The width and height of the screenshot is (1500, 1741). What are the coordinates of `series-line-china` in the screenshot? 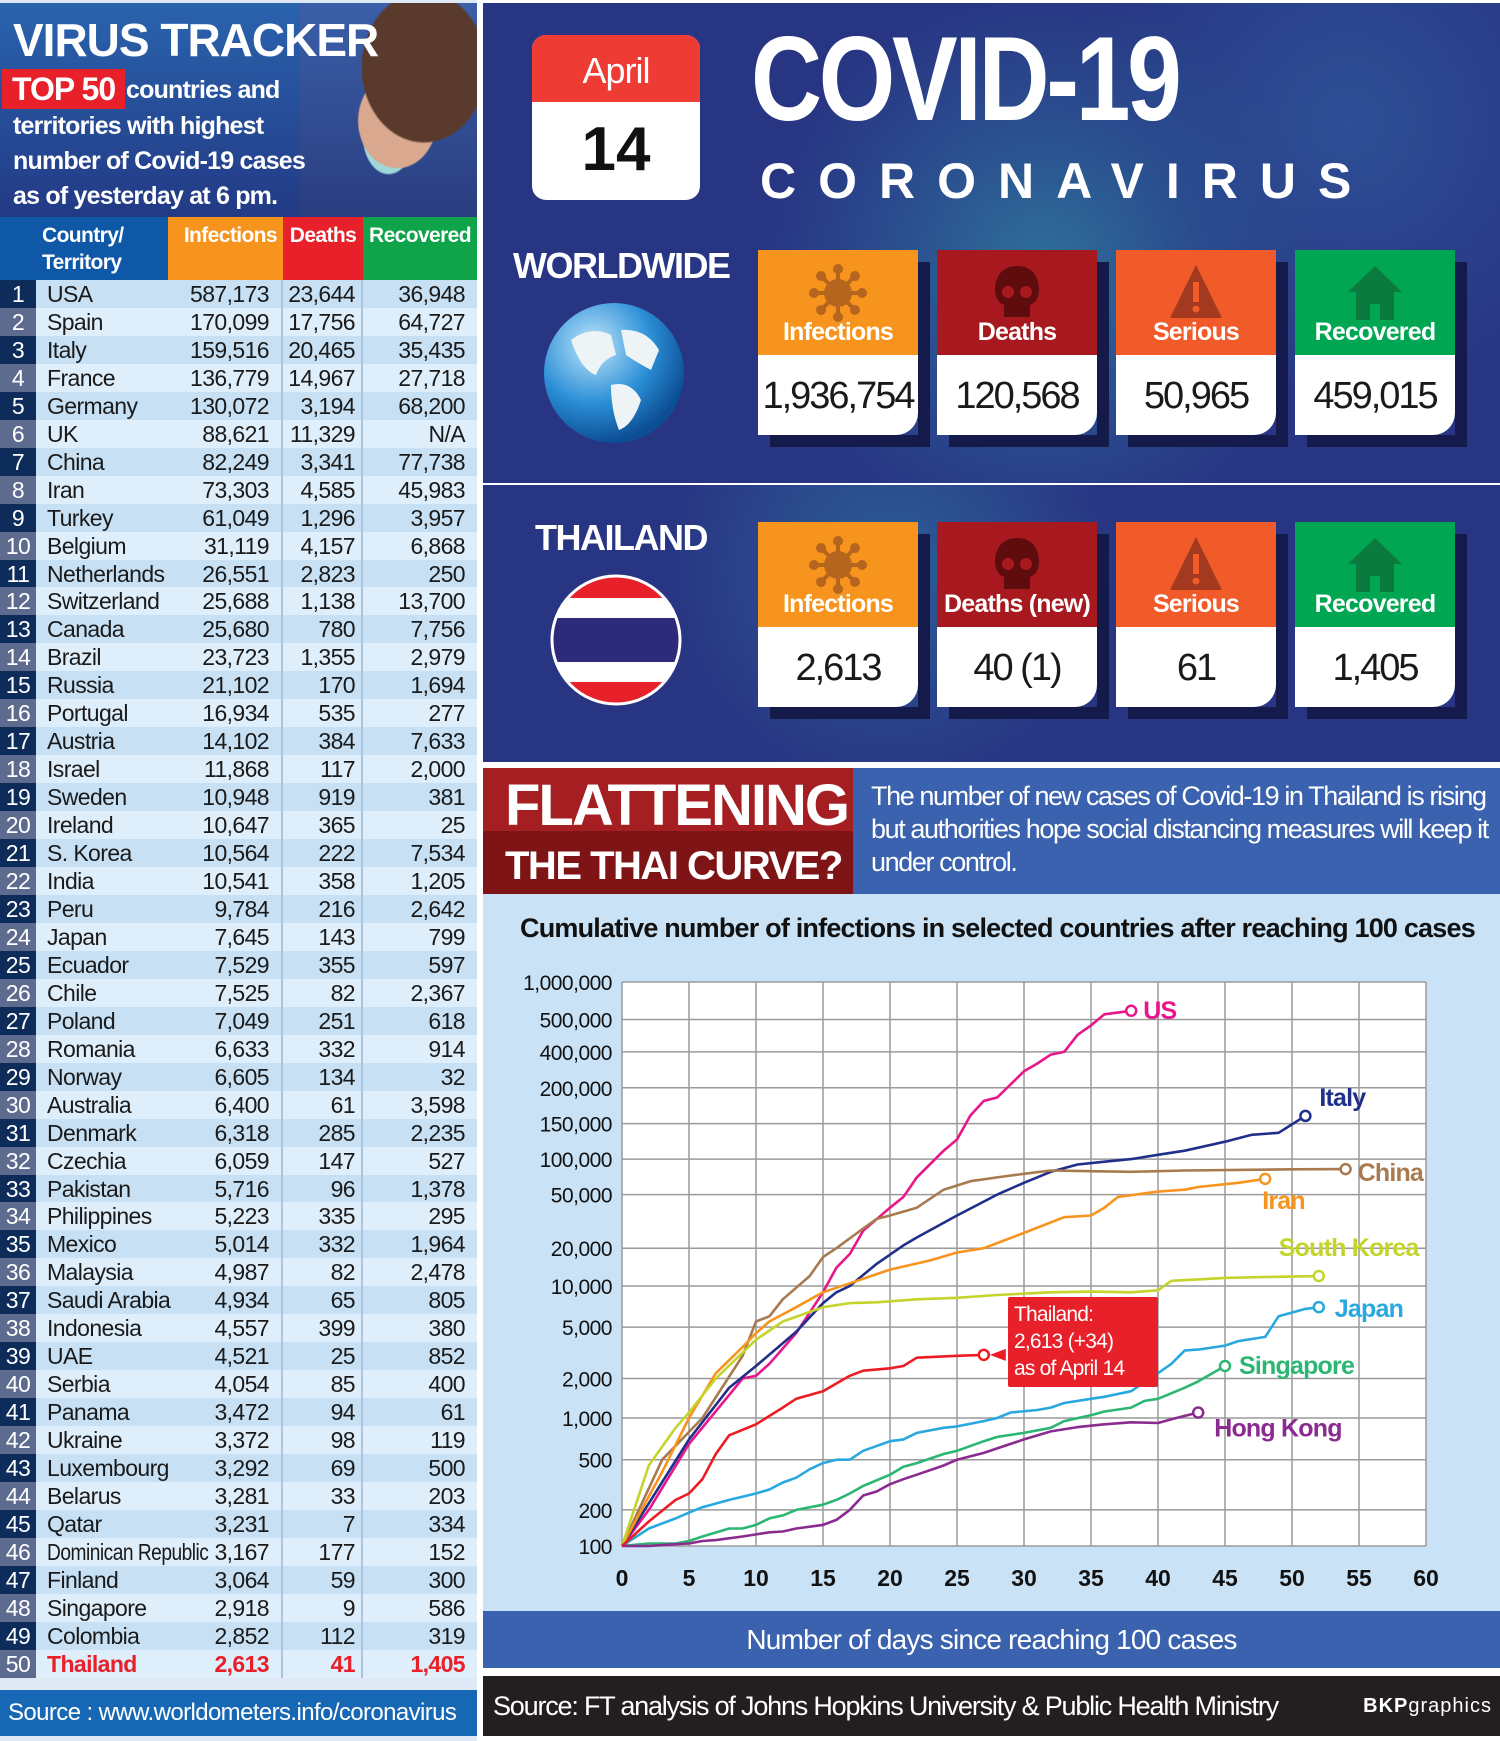 It's located at (983, 1357).